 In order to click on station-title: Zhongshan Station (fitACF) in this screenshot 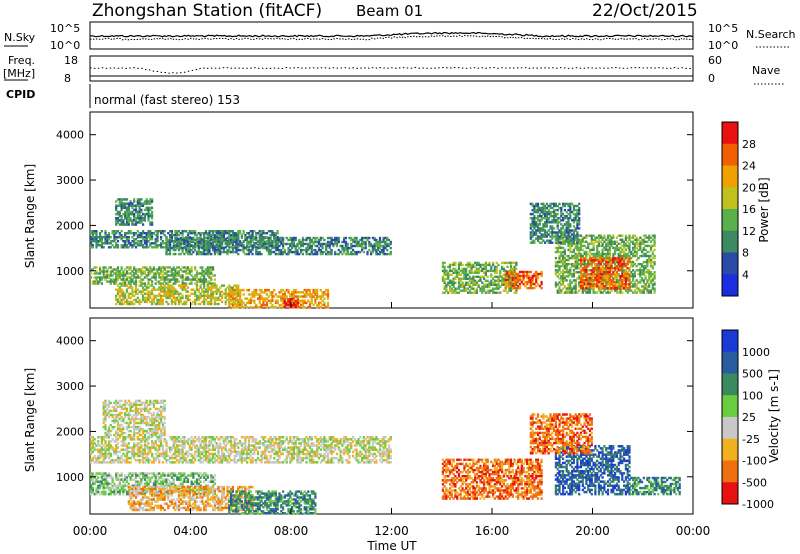, I will do `click(207, 11)`.